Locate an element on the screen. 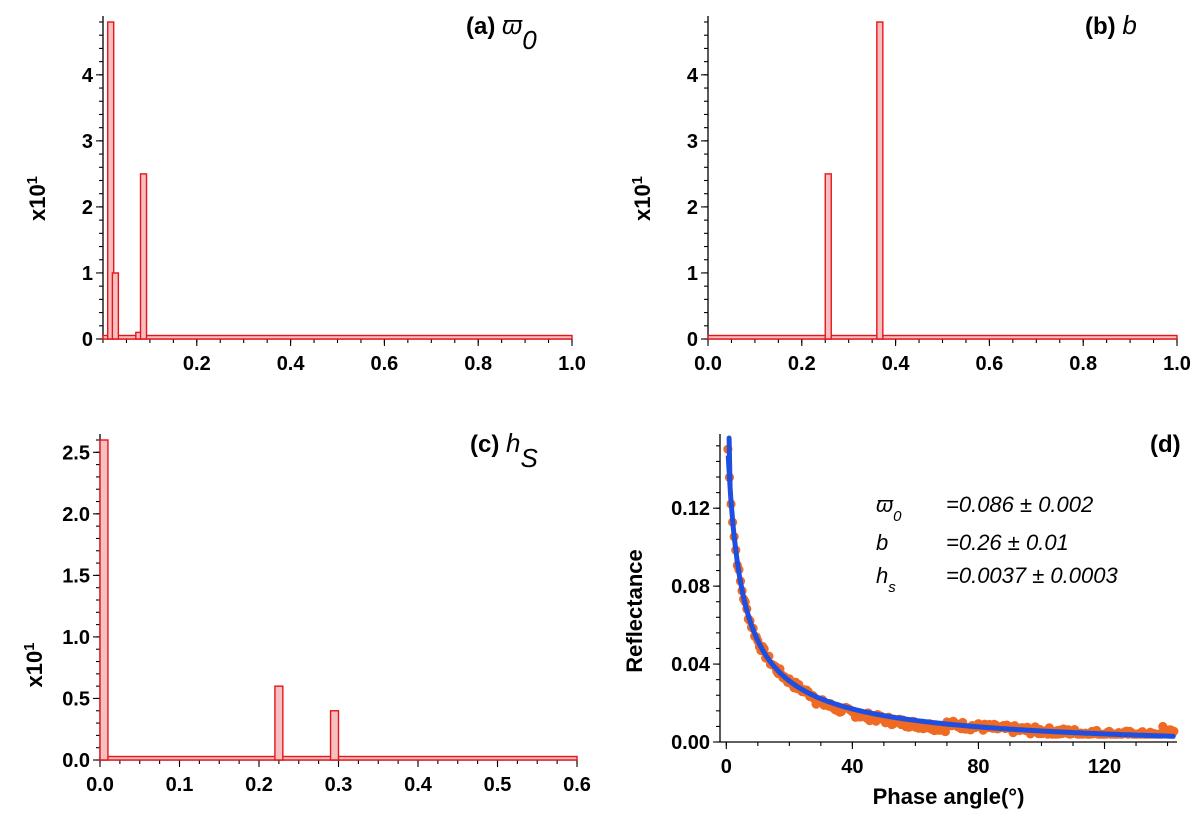 This screenshot has width=1200, height=820. chart-title-label: (c) is located at coordinates (484, 444).